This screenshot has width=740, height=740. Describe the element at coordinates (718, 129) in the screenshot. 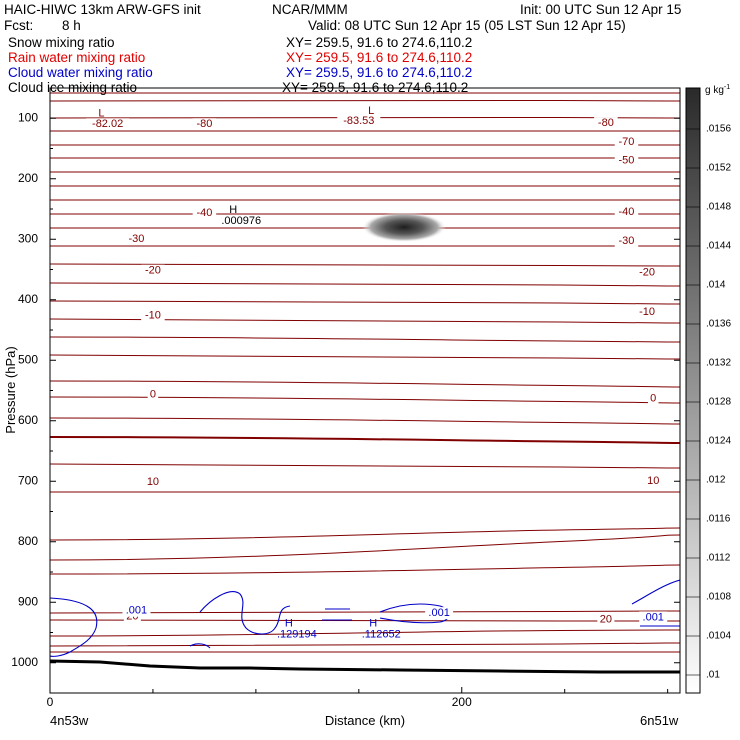

I see `colorbar-tick-label: .0156` at that location.